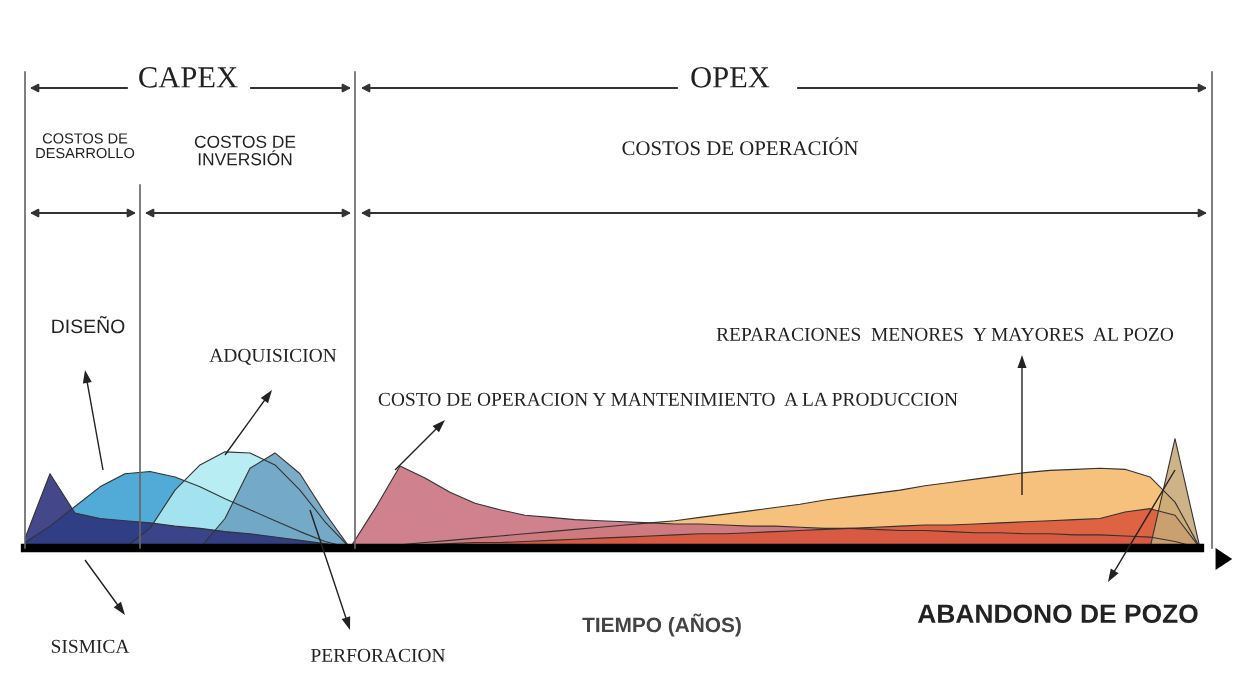 The image size is (1247, 690). Describe the element at coordinates (740, 146) in the screenshot. I see `text: COSTOS DE OPERACIÓN` at that location.